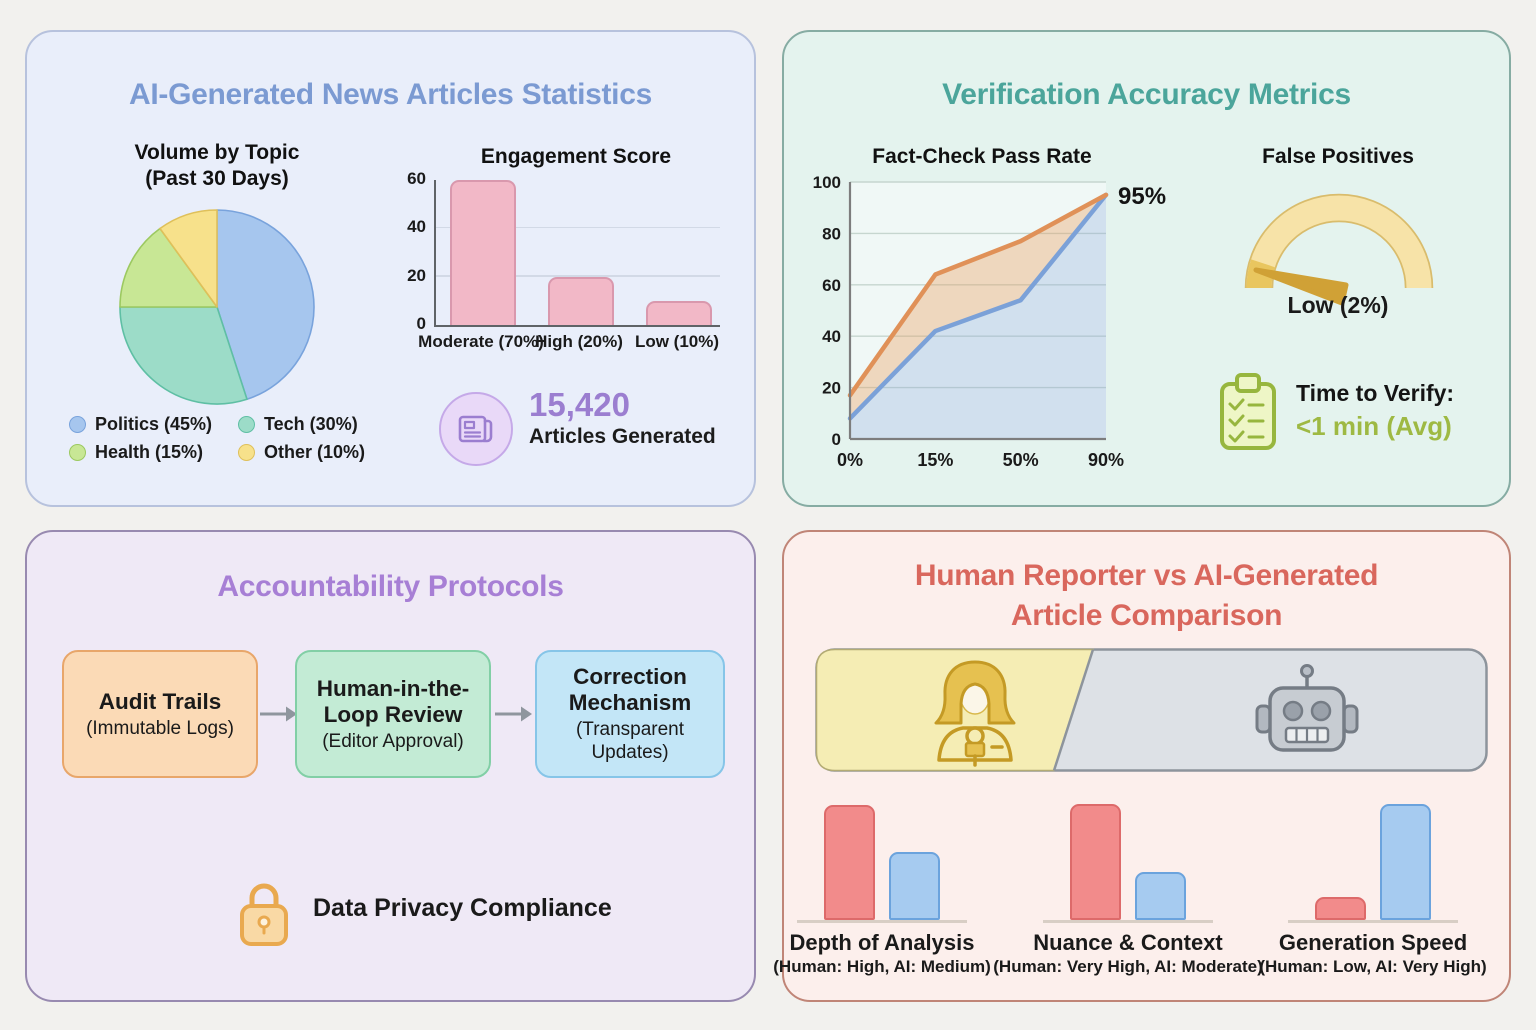  Describe the element at coordinates (393, 741) in the screenshot. I see `flow-step-subtitle: (Editor Approval)` at that location.